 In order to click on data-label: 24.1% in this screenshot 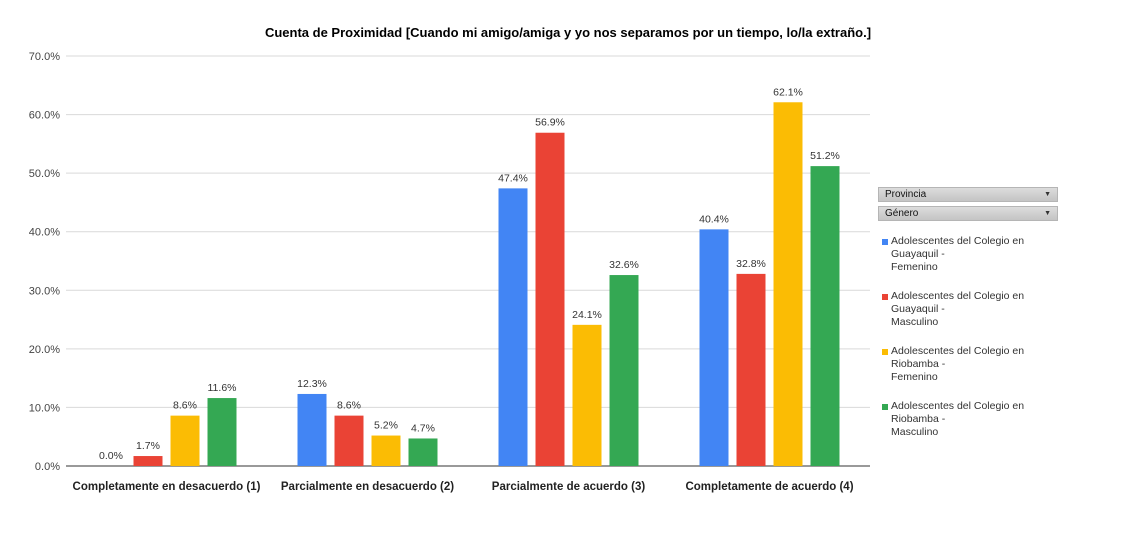, I will do `click(587, 315)`.